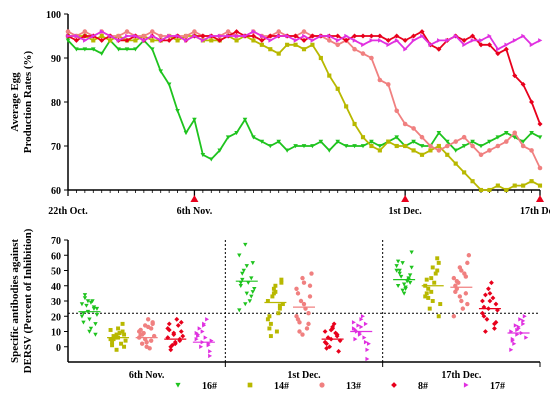 The width and height of the screenshot is (550, 405). What do you see at coordinates (423, 386) in the screenshot?
I see `legend-label-8#: 8#` at bounding box center [423, 386].